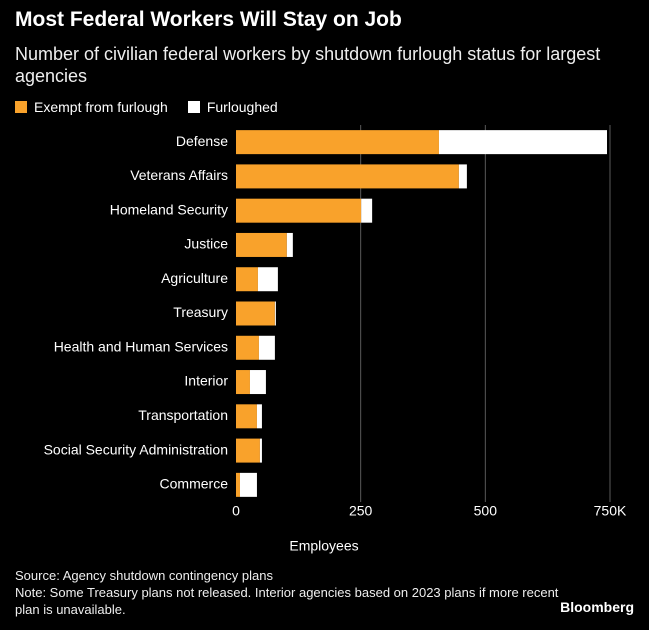  I want to click on legend: Exempt from furlough Furloughed, so click(146, 107).